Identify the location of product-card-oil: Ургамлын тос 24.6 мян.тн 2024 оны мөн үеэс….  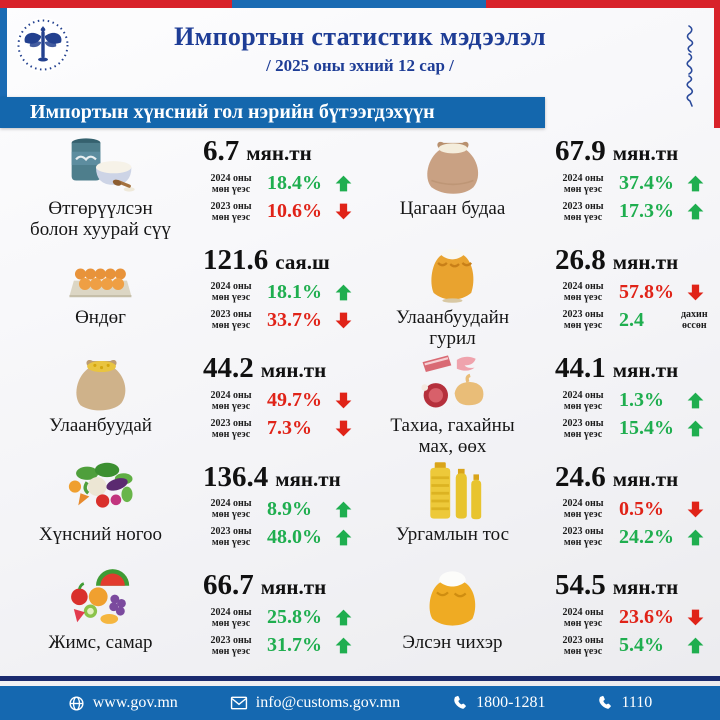
(536, 511).